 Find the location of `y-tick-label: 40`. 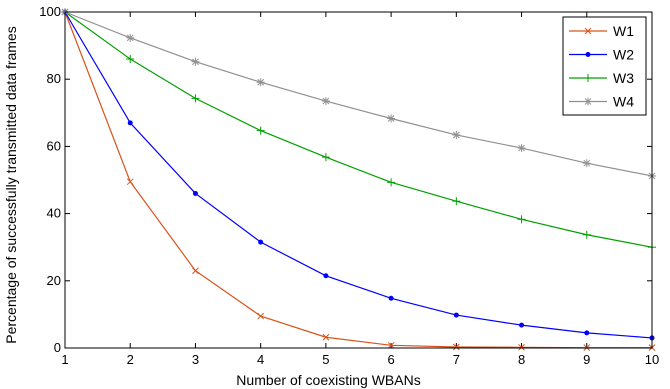

y-tick-label: 40 is located at coordinates (54, 213).